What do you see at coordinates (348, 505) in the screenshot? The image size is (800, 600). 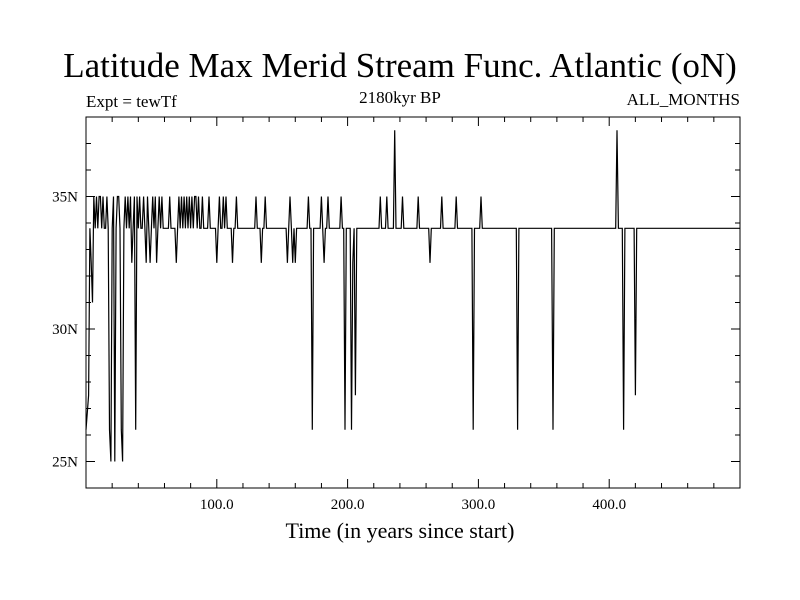 I see `x-tick-label: 200.0` at bounding box center [348, 505].